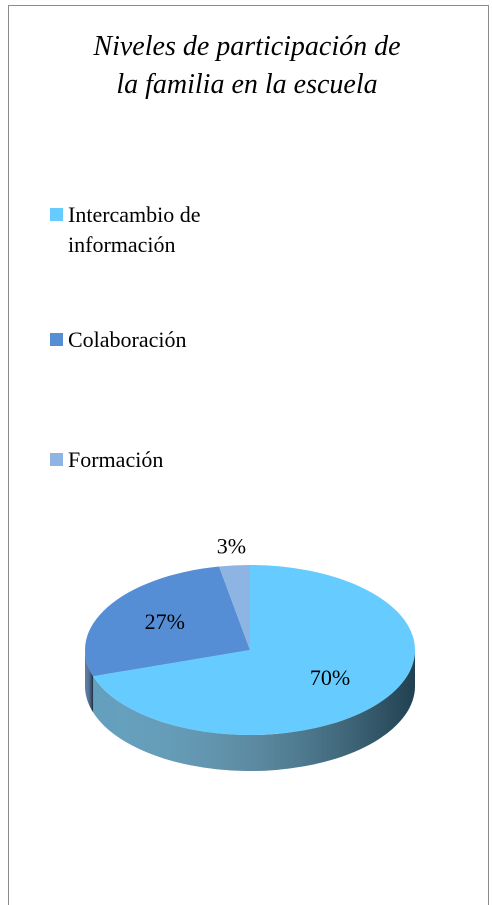  What do you see at coordinates (134, 229) in the screenshot?
I see `legend-label: Intercambio de información` at bounding box center [134, 229].